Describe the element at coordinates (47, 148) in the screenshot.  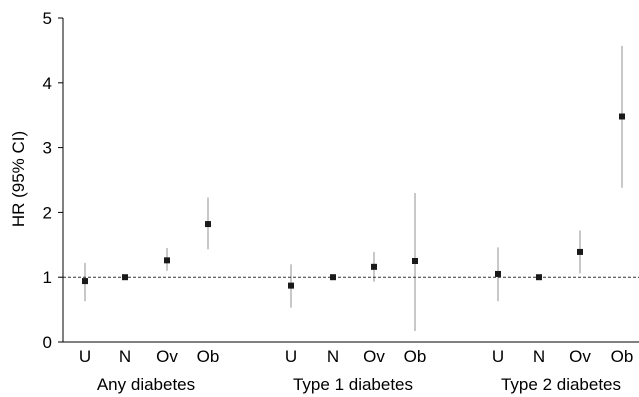
I see `y-tick-label: 3` at that location.